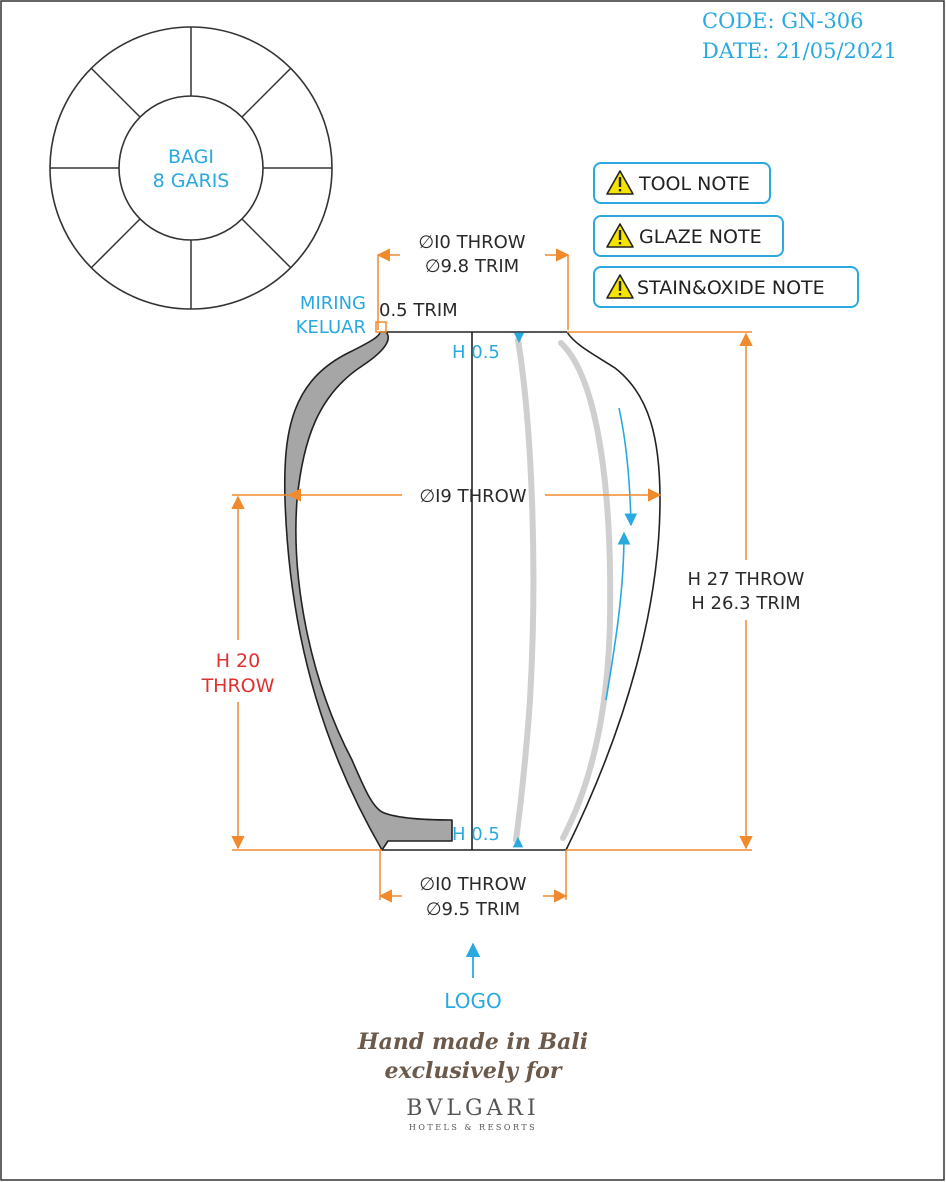 This screenshot has height=1182, width=946. What do you see at coordinates (476, 834) in the screenshot?
I see `base-thickness-label: H 0.5` at bounding box center [476, 834].